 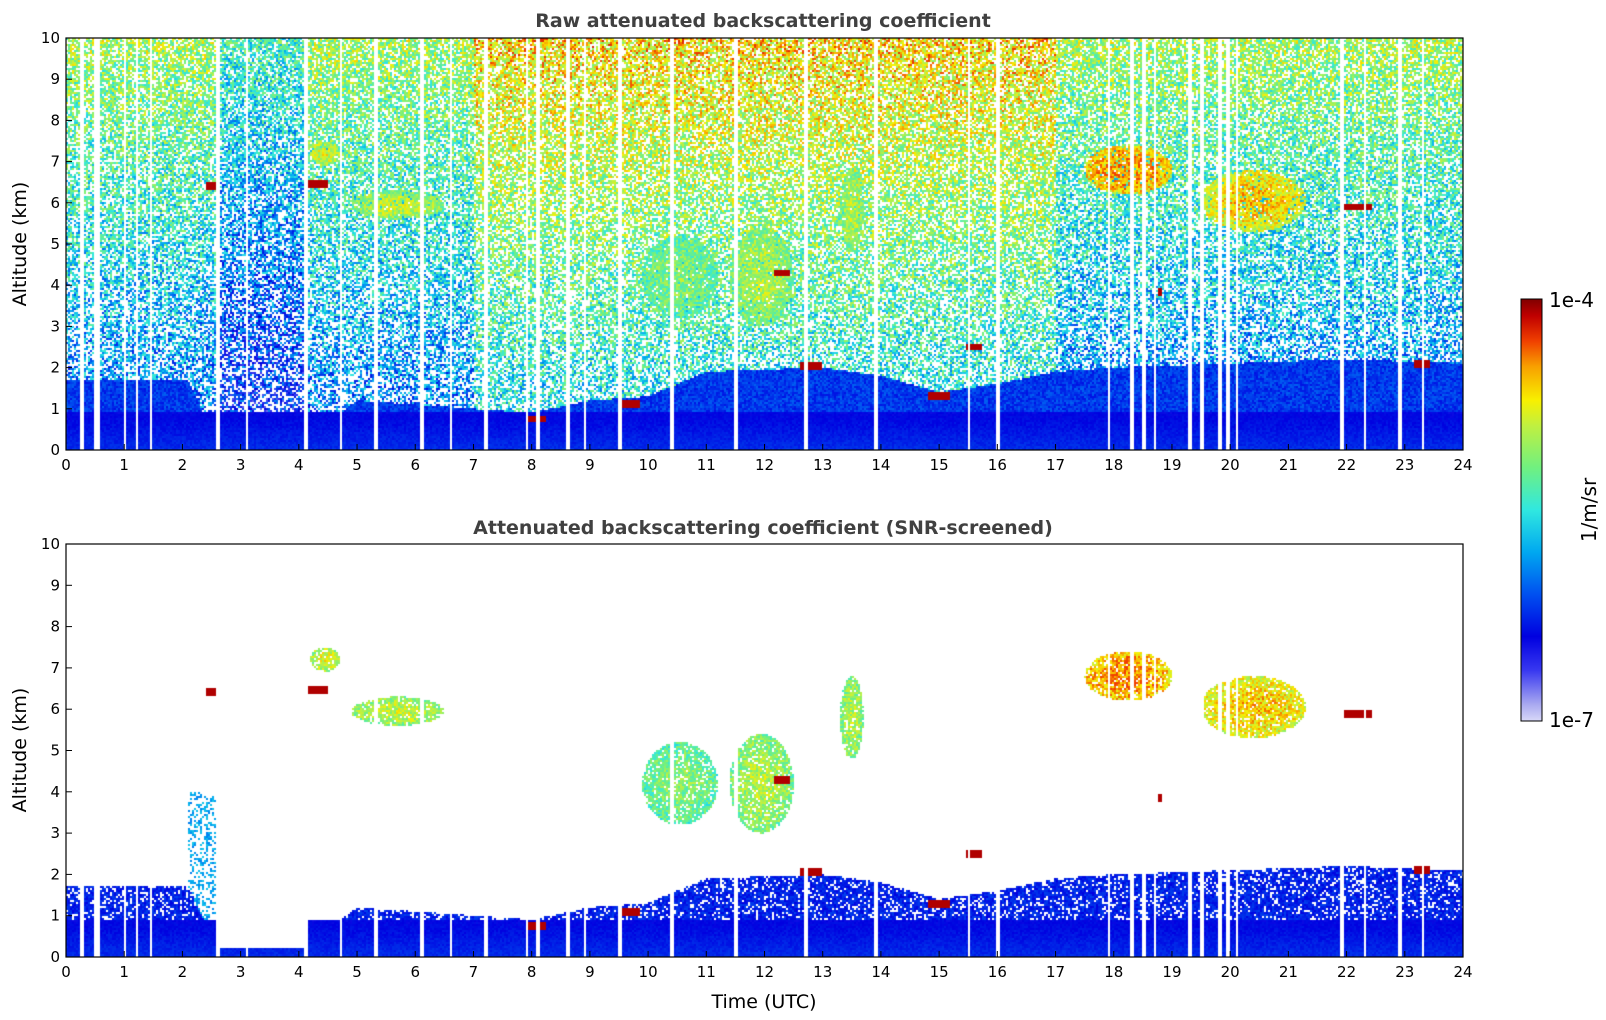 What do you see at coordinates (763, 1002) in the screenshot?
I see `x-axis-label: Time (UTC)` at bounding box center [763, 1002].